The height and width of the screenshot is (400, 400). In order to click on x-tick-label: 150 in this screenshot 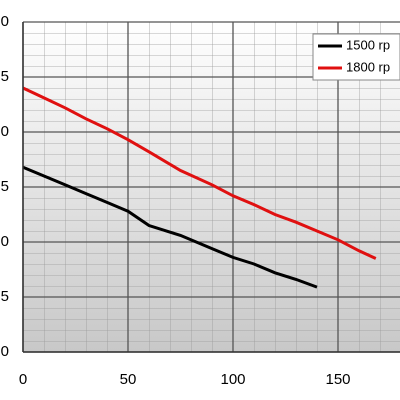, I will do `click(337, 379)`.